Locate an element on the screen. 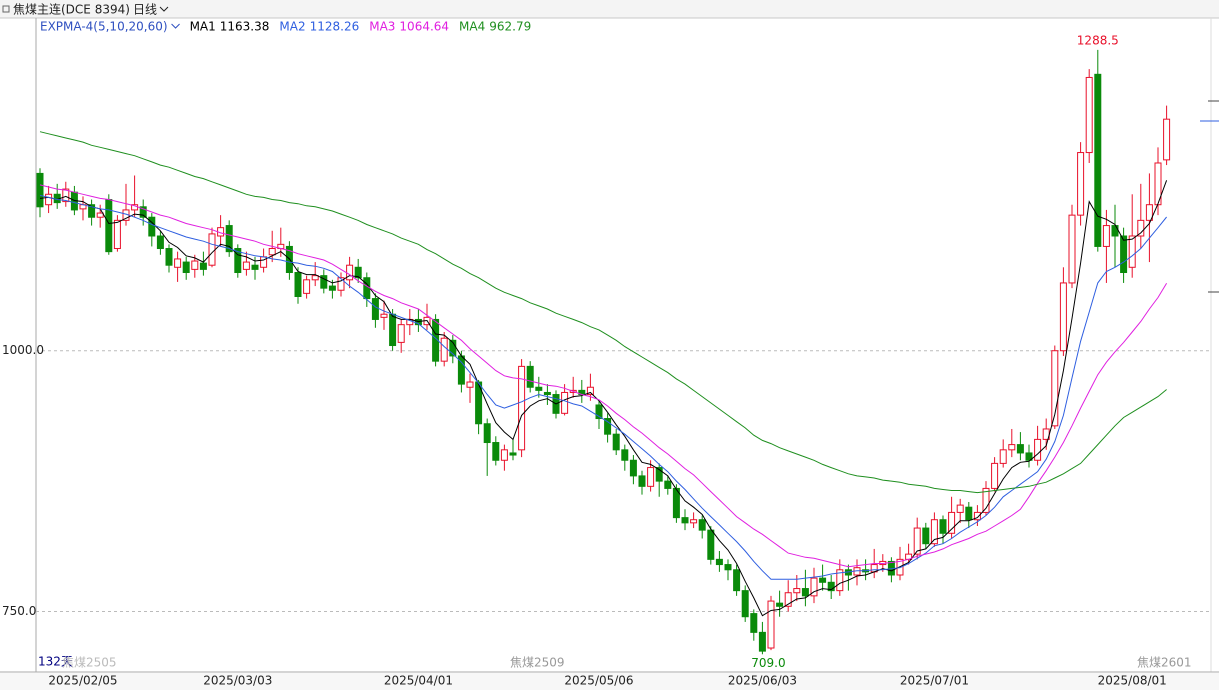 This screenshot has width=1219, height=690. high-annotation: 1288.5 is located at coordinates (1098, 40).